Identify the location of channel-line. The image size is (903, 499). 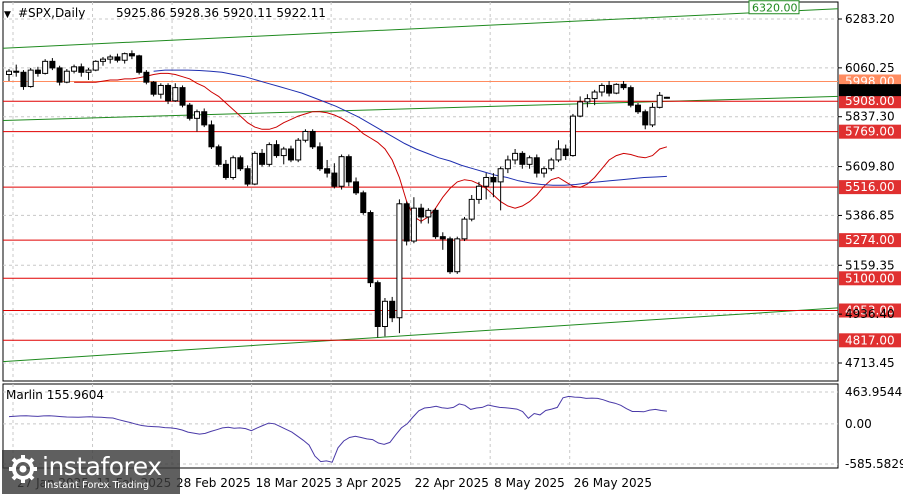
(420, 108).